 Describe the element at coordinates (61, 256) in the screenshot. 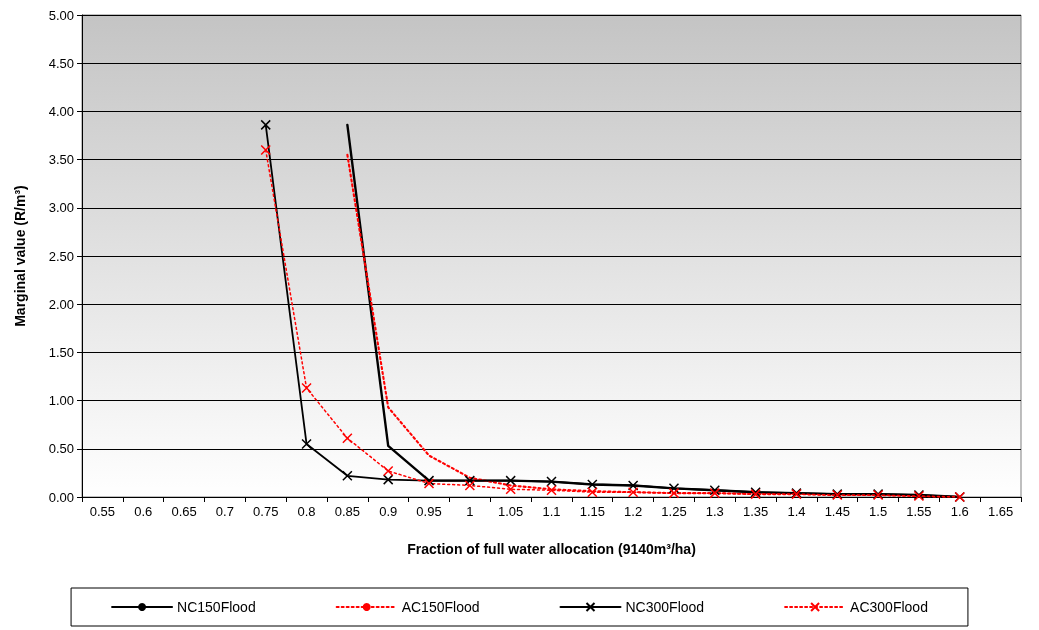

I see `y-tick-label: 2.50` at that location.